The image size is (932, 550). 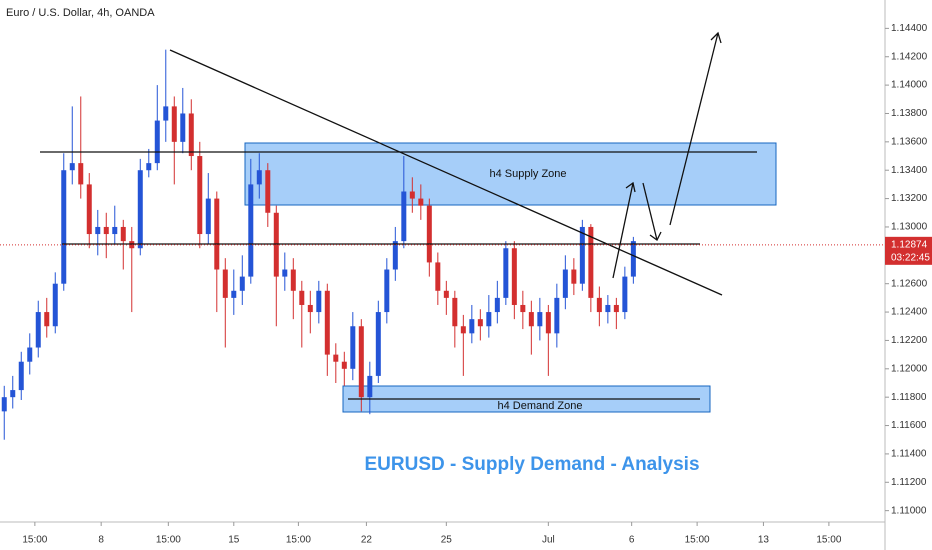 I want to click on demand-label: h4 Demand Zone, so click(x=540, y=406).